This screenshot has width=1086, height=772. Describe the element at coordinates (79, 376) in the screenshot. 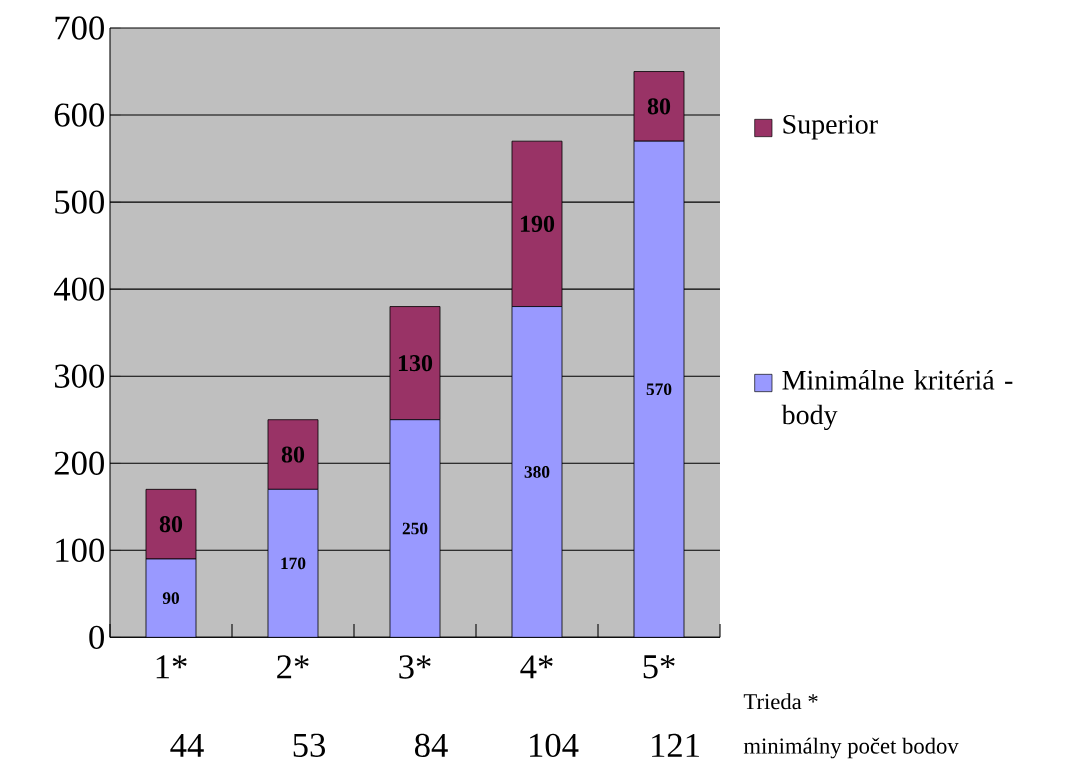

I see `y-tick-label: 300` at that location.